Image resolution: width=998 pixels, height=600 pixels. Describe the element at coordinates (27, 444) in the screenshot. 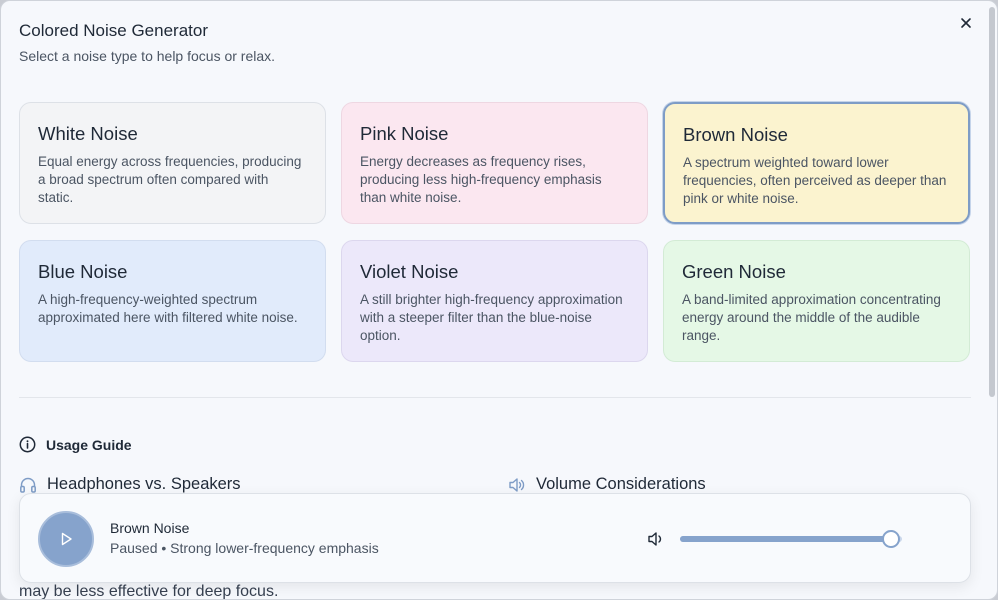

I see `info-icon` at that location.